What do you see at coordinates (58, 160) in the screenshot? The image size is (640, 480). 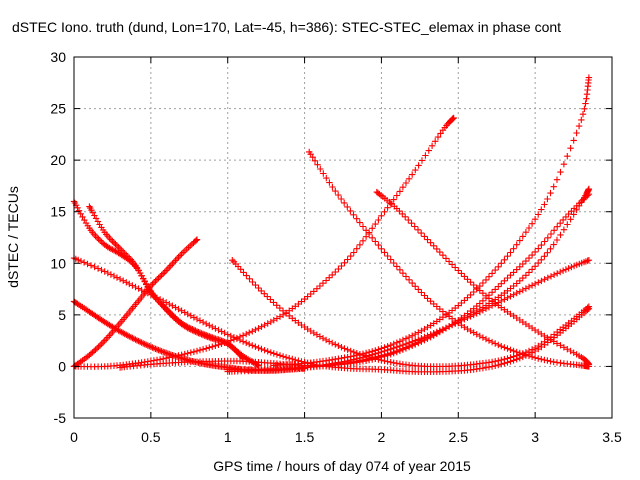 I see `y-tick-label: 20` at bounding box center [58, 160].